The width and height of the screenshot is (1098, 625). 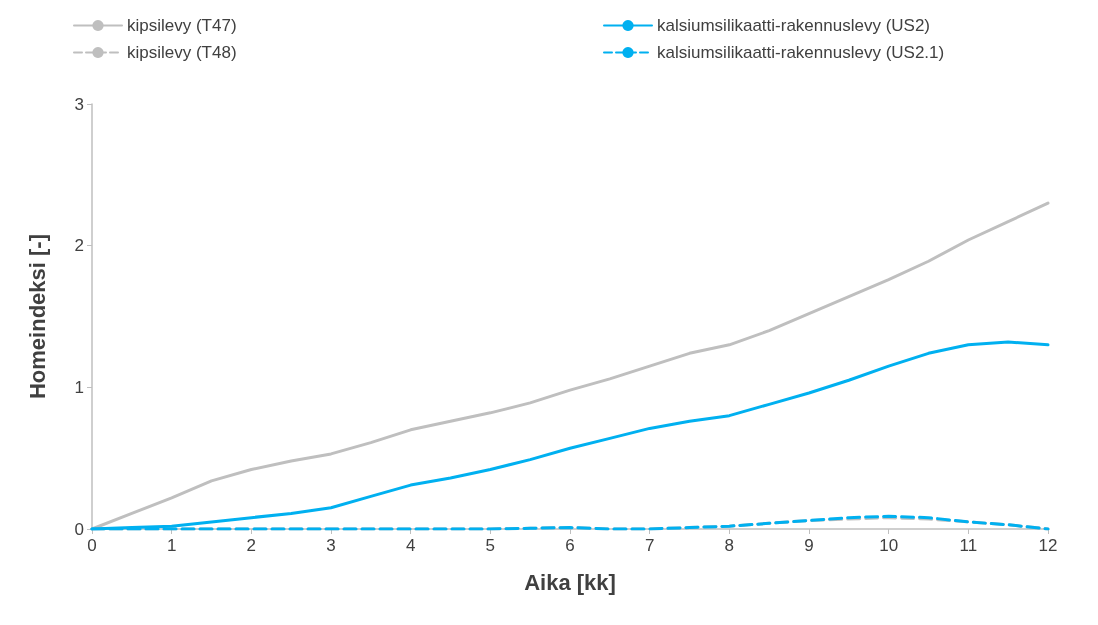 What do you see at coordinates (331, 545) in the screenshot?
I see `x-tick-label: 3` at bounding box center [331, 545].